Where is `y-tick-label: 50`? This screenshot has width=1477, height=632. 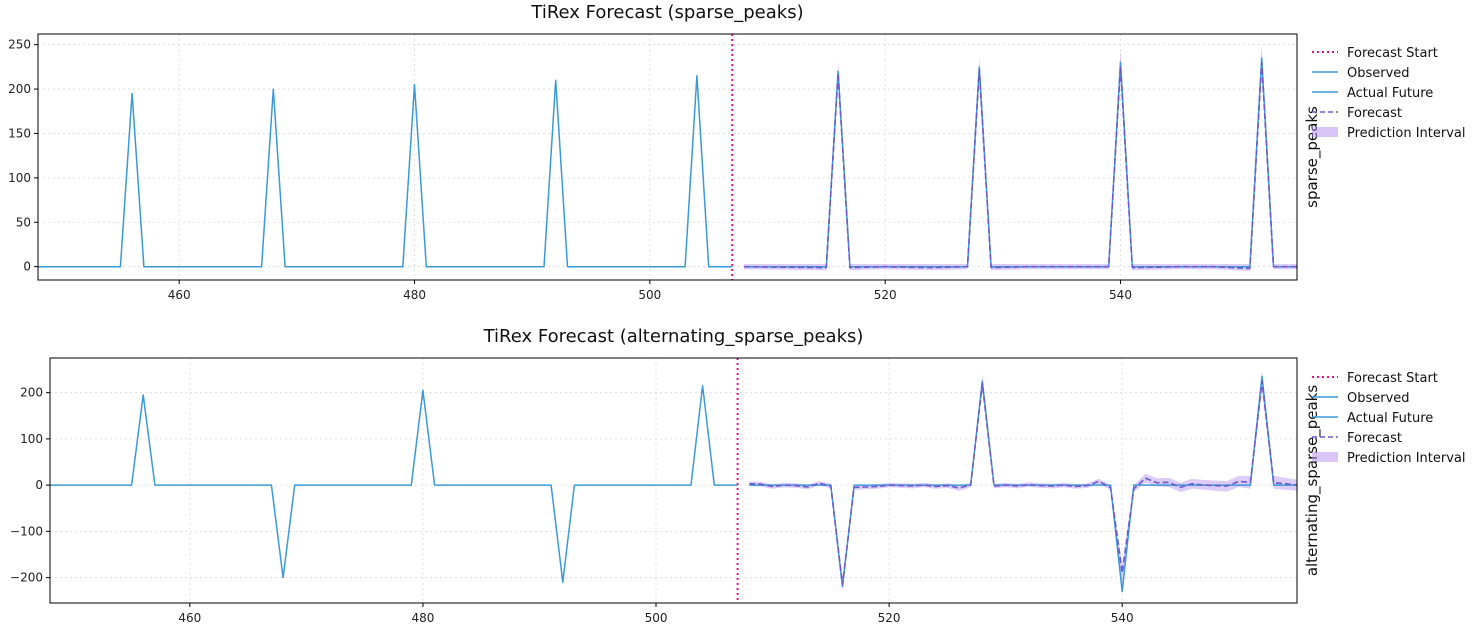 y-tick-label: 50 is located at coordinates (23, 222).